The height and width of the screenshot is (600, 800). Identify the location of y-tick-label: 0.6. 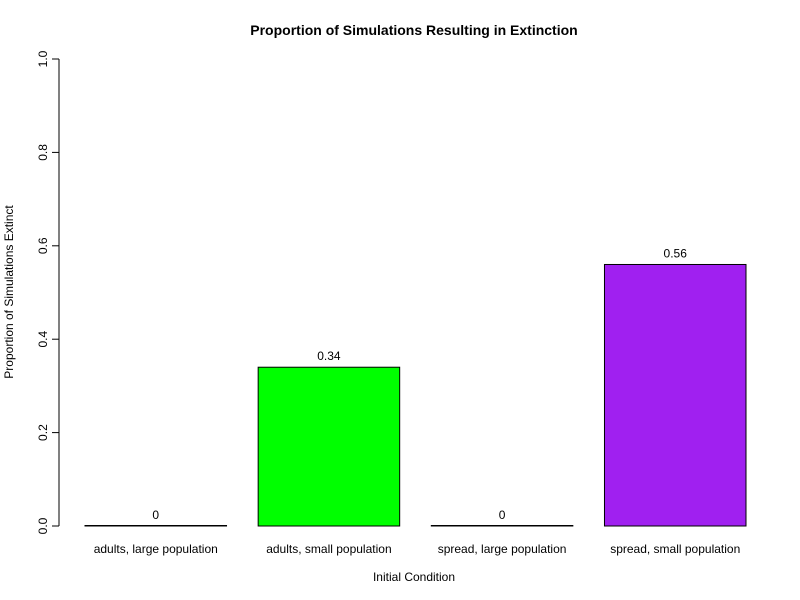
(43, 245).